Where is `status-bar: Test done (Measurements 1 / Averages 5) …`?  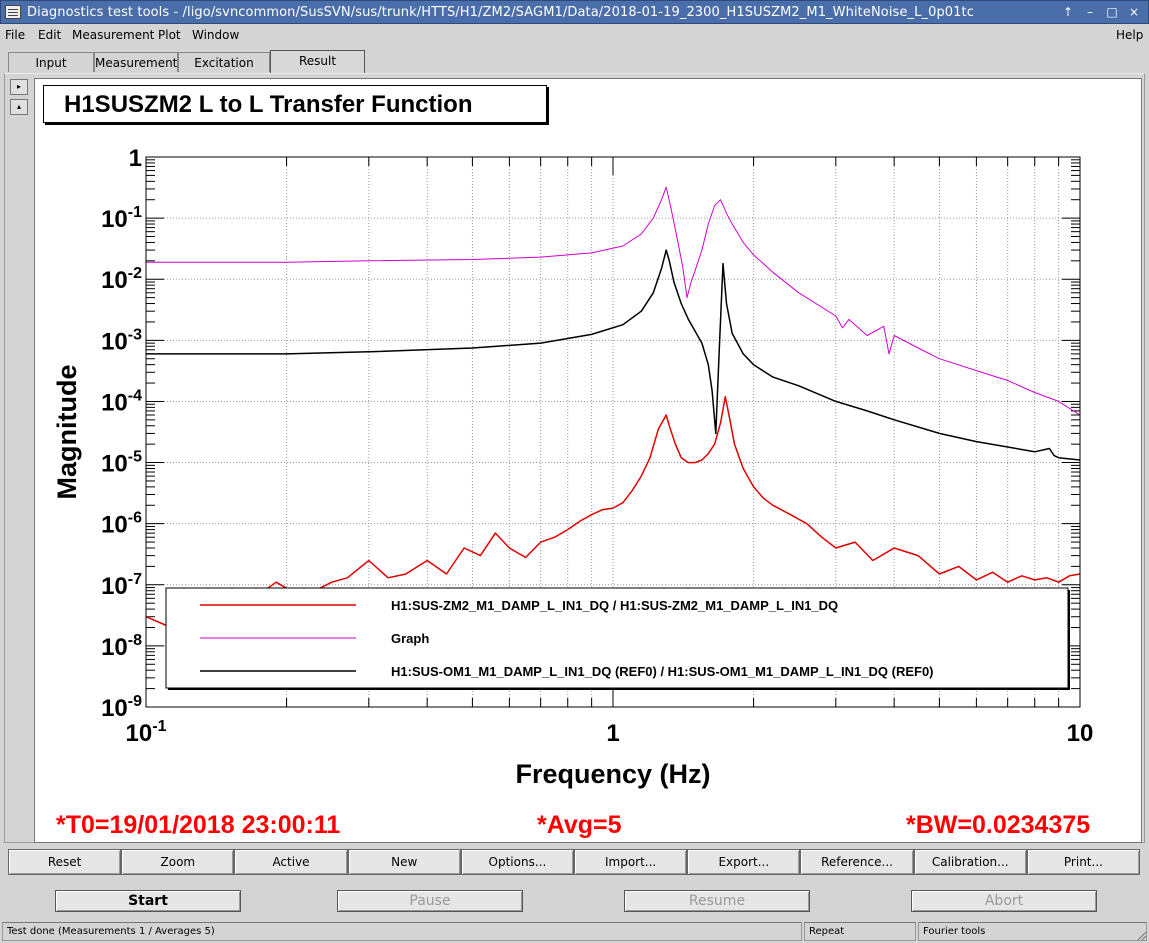
status-bar: Test done (Measurements 1 / Averages 5) … is located at coordinates (574, 932).